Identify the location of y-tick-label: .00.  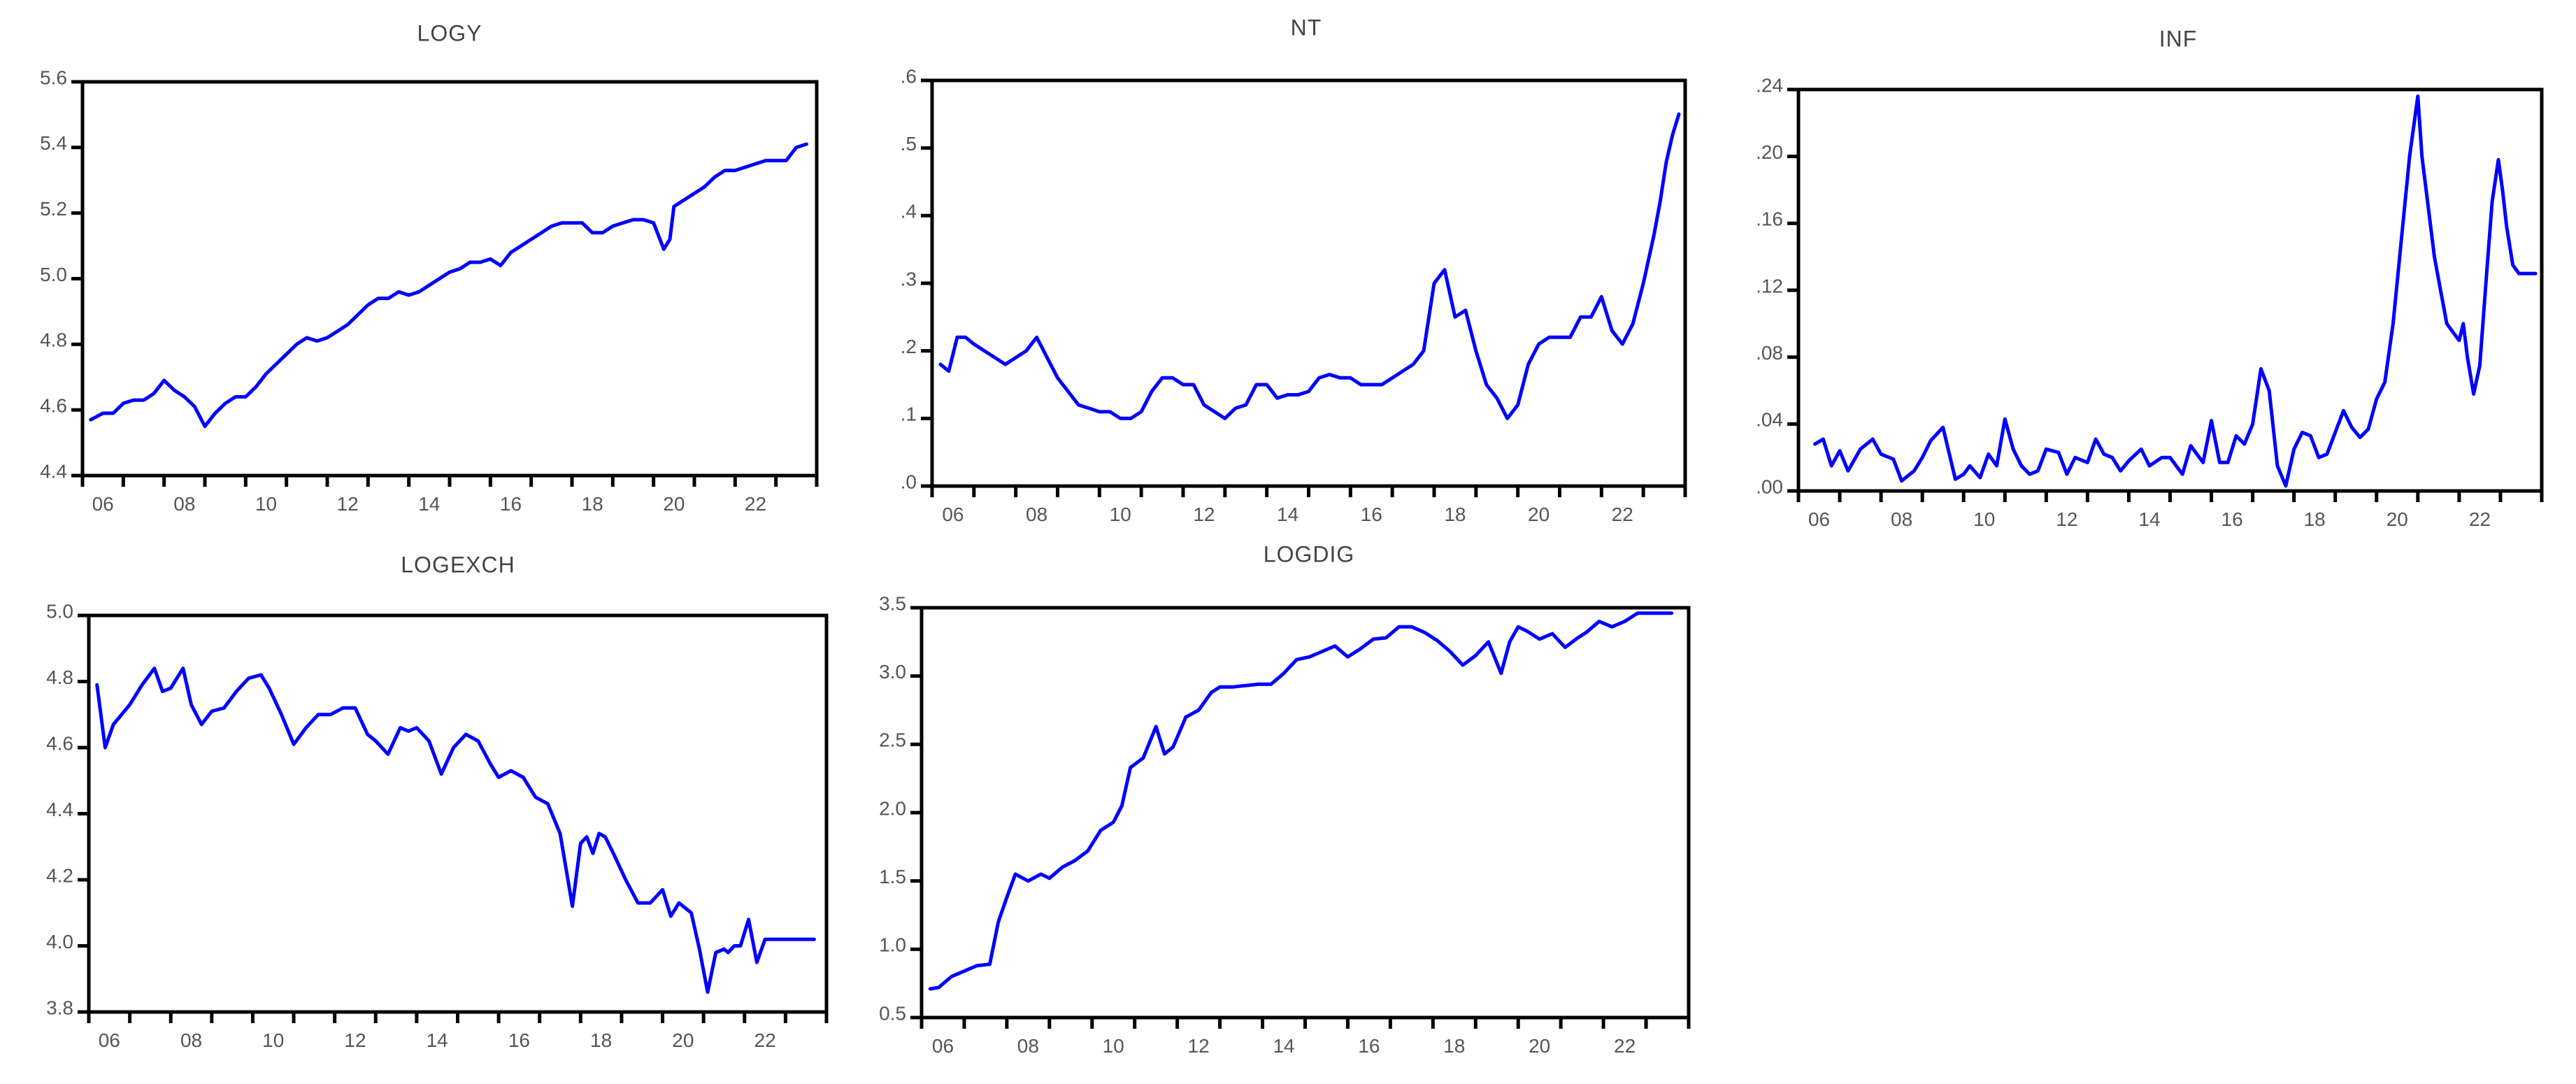
(1769, 486).